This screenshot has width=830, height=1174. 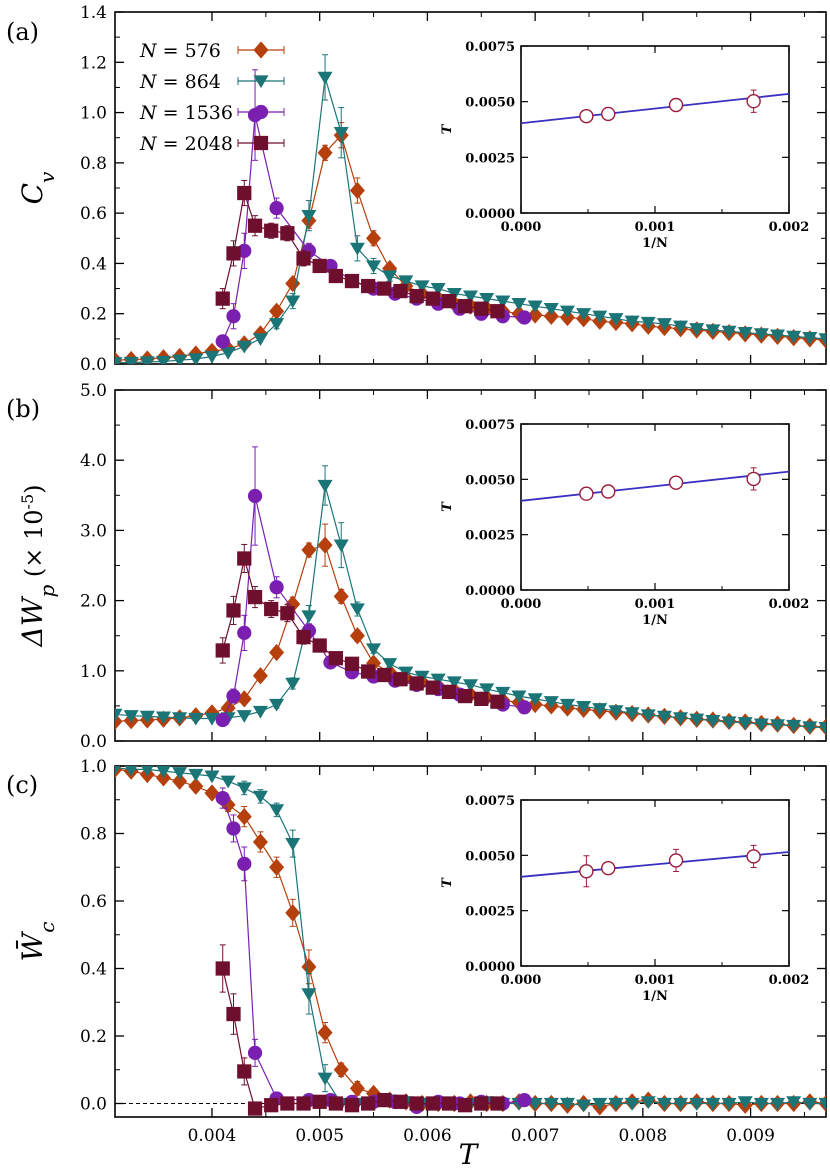 What do you see at coordinates (490, 967) in the screenshot?
I see `inset-y-tick-label: 0.0000` at bounding box center [490, 967].